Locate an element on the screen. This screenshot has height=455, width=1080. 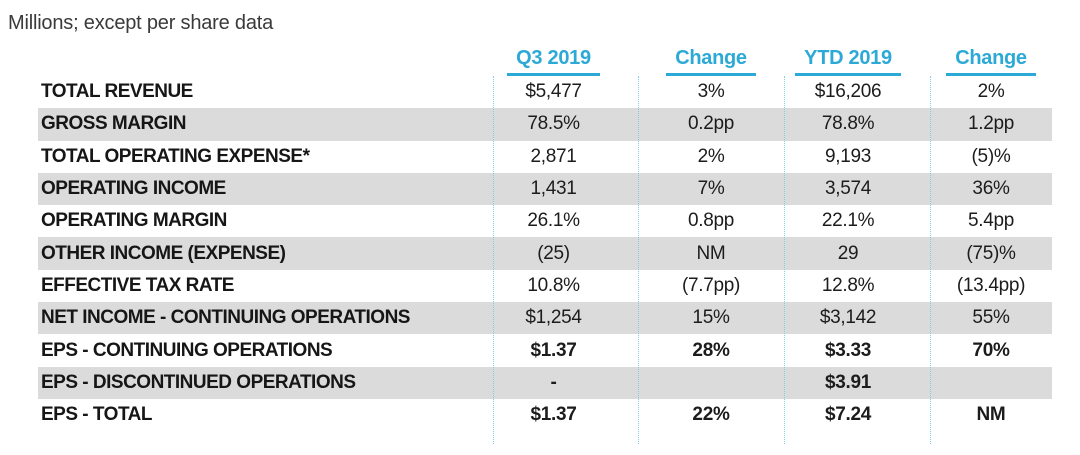
cell-value: $3,142 is located at coordinates (848, 318).